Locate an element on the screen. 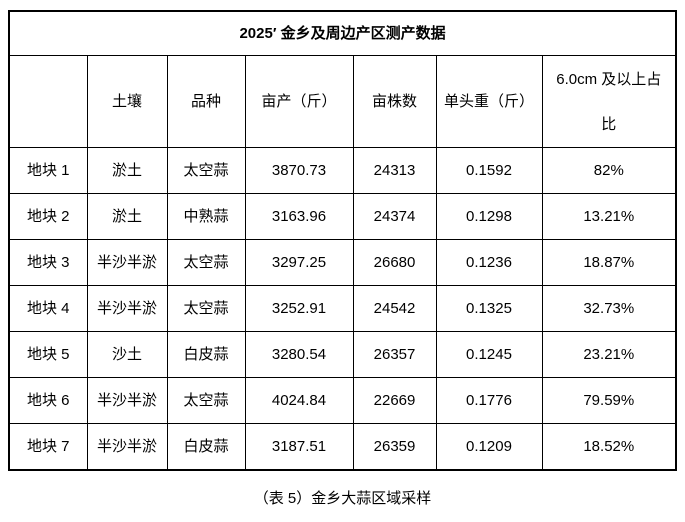  table-row: 地块 5 沙土 白皮蒜 3280.54 26357 0.1245 23.21% is located at coordinates (342, 354).